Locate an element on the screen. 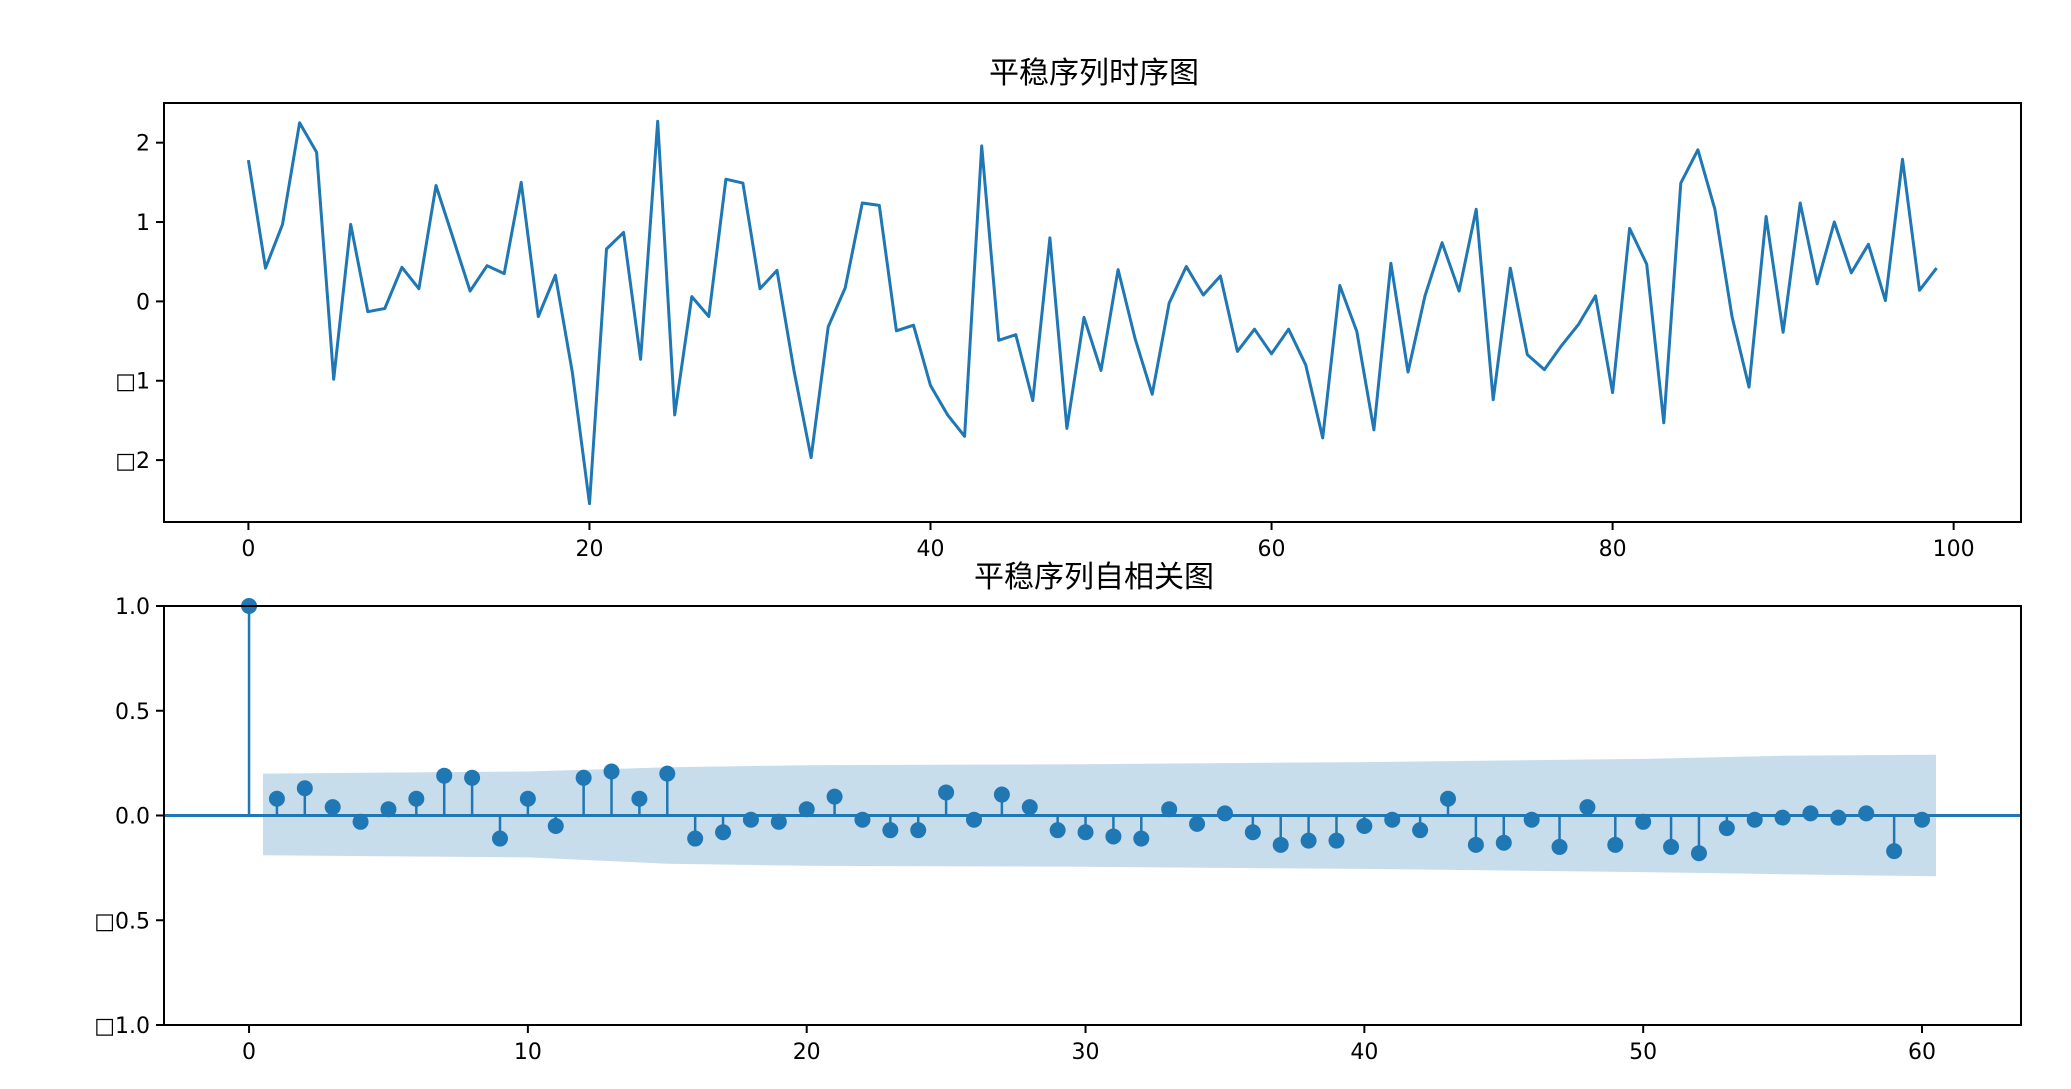 The image size is (2071, 1089). time-series-x-tick-label: 40 is located at coordinates (931, 549).